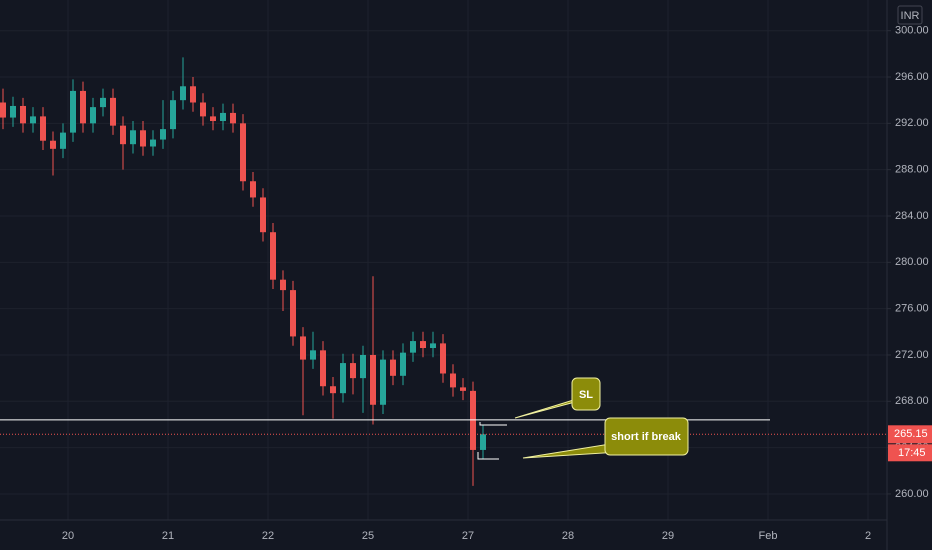 This screenshot has height=550, width=932. Describe the element at coordinates (868, 536) in the screenshot. I see `x-tick-label: 2` at that location.